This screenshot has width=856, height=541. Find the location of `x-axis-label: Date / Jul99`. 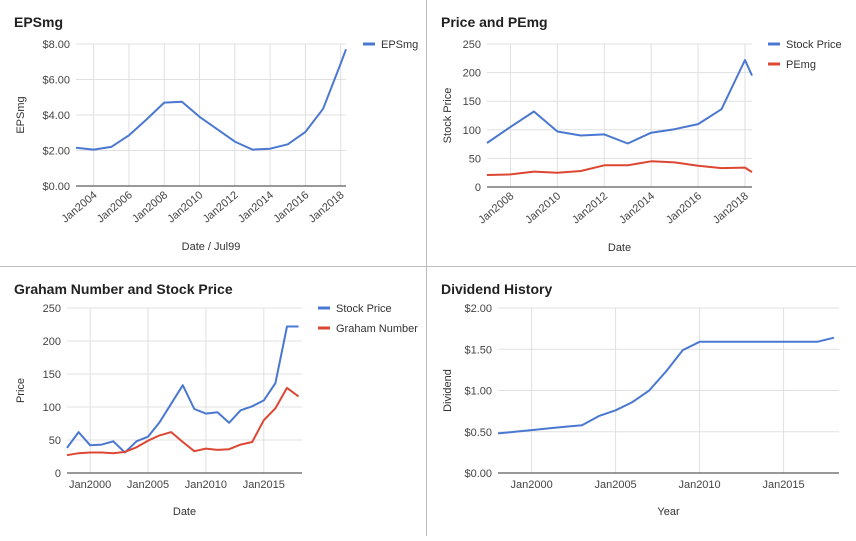

x-axis-label: Date / Jul99 is located at coordinates (211, 247).